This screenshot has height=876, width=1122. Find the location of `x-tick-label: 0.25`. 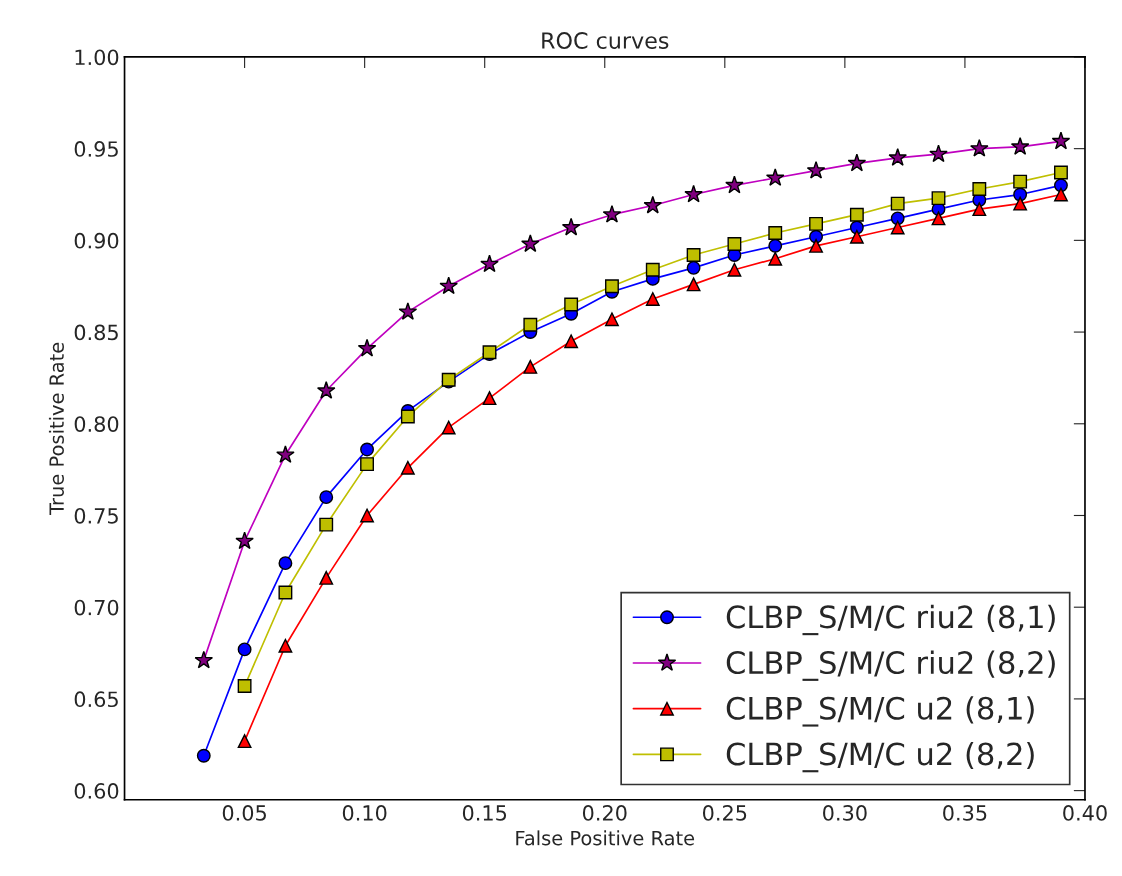

x-tick-label: 0.25 is located at coordinates (724, 813).